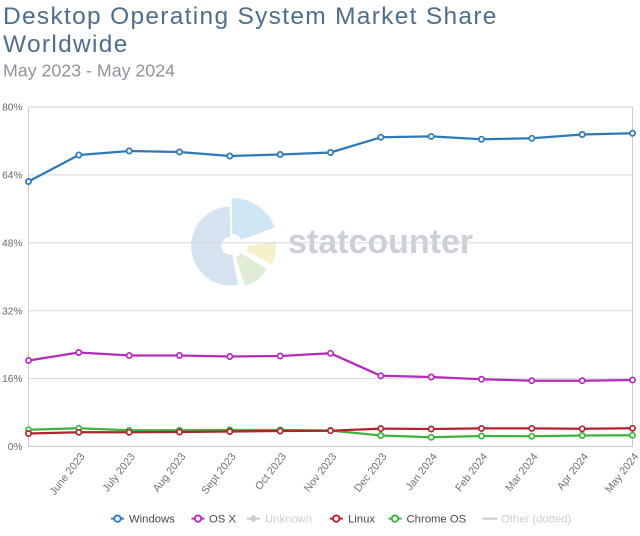 The width and height of the screenshot is (640, 536). Describe the element at coordinates (536, 520) in the screenshot. I see `svg-text: Other (dotted)` at that location.